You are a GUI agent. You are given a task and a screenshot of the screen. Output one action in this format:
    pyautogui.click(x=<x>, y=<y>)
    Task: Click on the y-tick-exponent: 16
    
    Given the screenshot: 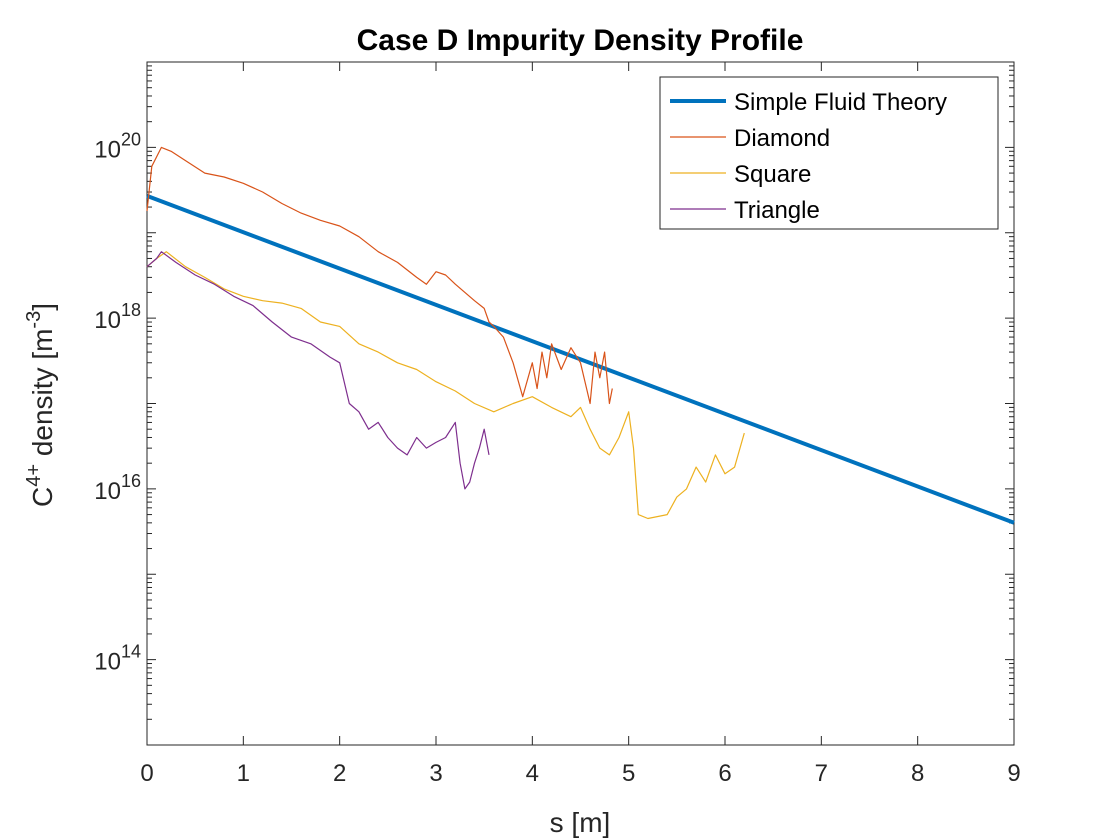 What is the action you would take?
    pyautogui.click(x=131, y=481)
    